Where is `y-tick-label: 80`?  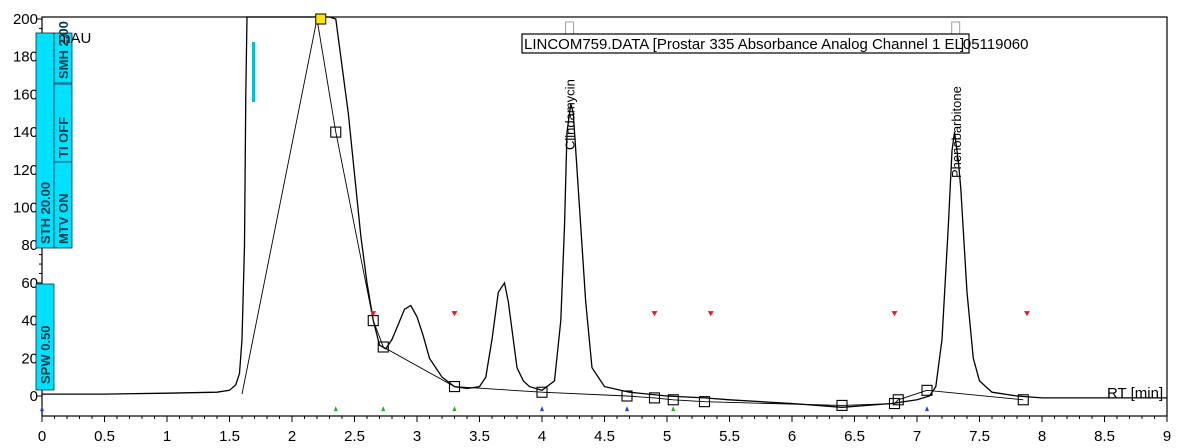 y-tick-label: 80 is located at coordinates (29, 245).